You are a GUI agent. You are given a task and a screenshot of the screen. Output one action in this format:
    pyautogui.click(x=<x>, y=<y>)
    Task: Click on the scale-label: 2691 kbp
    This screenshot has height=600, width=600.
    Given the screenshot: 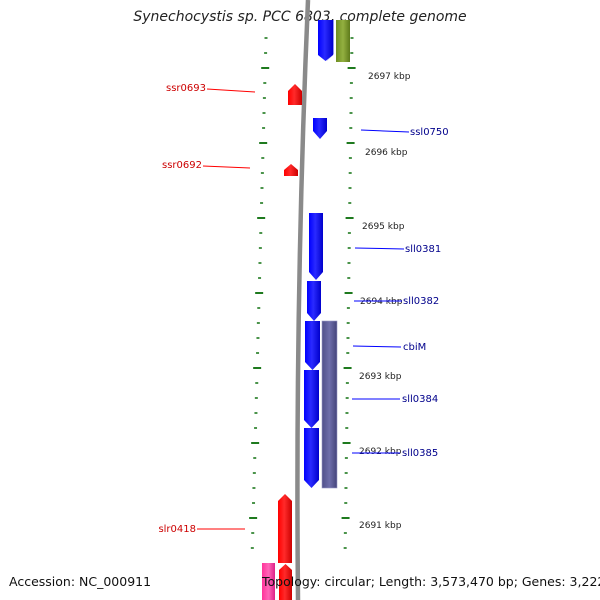 What is the action you would take?
    pyautogui.click(x=380, y=526)
    